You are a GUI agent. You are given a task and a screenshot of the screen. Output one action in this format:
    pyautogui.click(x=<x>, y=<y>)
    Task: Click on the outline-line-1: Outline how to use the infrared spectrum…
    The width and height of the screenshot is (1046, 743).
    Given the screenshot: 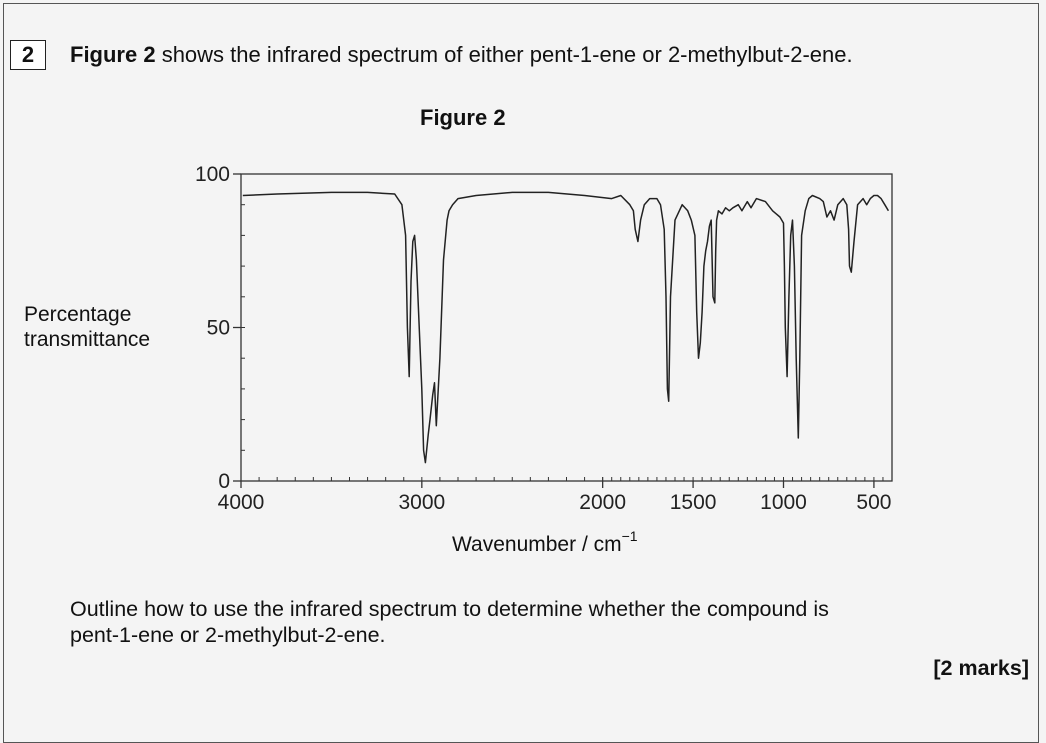 What is the action you would take?
    pyautogui.click(x=449, y=609)
    